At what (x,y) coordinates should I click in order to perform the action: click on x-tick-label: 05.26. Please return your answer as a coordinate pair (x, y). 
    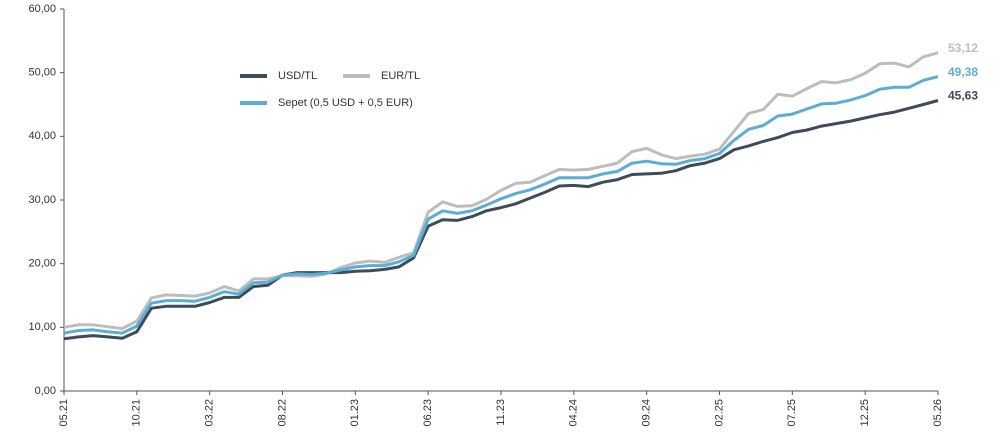
    Looking at the image, I should click on (938, 413).